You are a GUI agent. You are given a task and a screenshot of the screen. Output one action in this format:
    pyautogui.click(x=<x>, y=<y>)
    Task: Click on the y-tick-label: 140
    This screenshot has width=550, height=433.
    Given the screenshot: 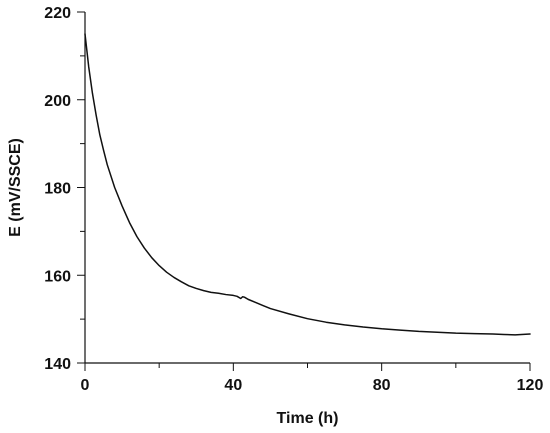 What is the action you would take?
    pyautogui.click(x=57, y=364)
    